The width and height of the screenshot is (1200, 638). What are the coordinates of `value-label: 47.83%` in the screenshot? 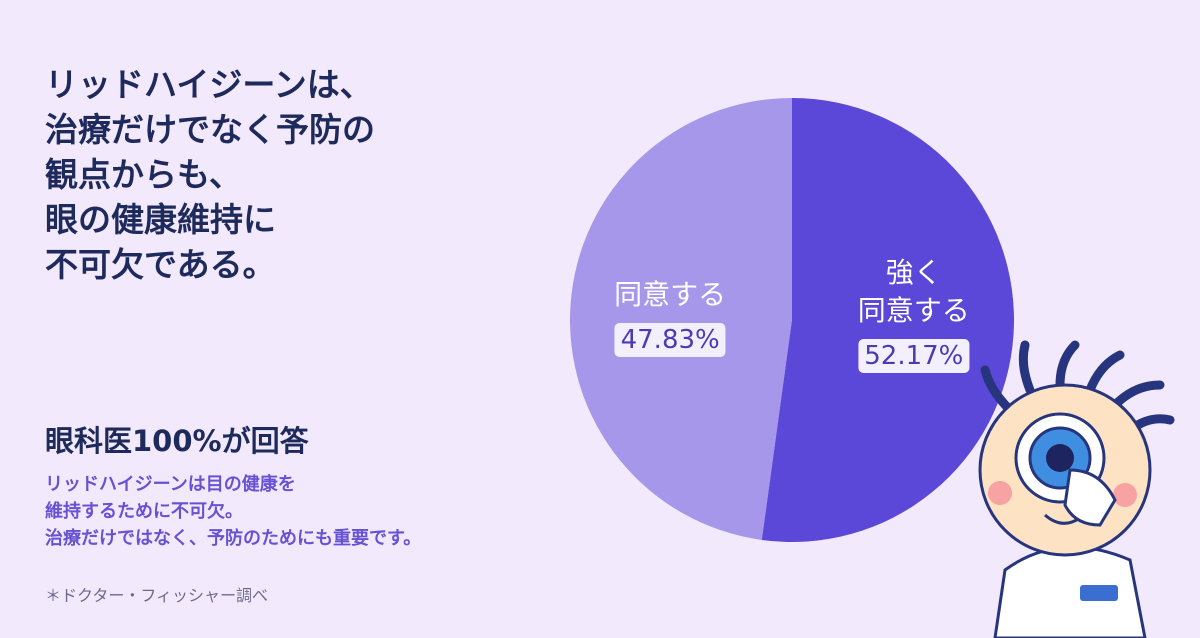 It's located at (670, 339).